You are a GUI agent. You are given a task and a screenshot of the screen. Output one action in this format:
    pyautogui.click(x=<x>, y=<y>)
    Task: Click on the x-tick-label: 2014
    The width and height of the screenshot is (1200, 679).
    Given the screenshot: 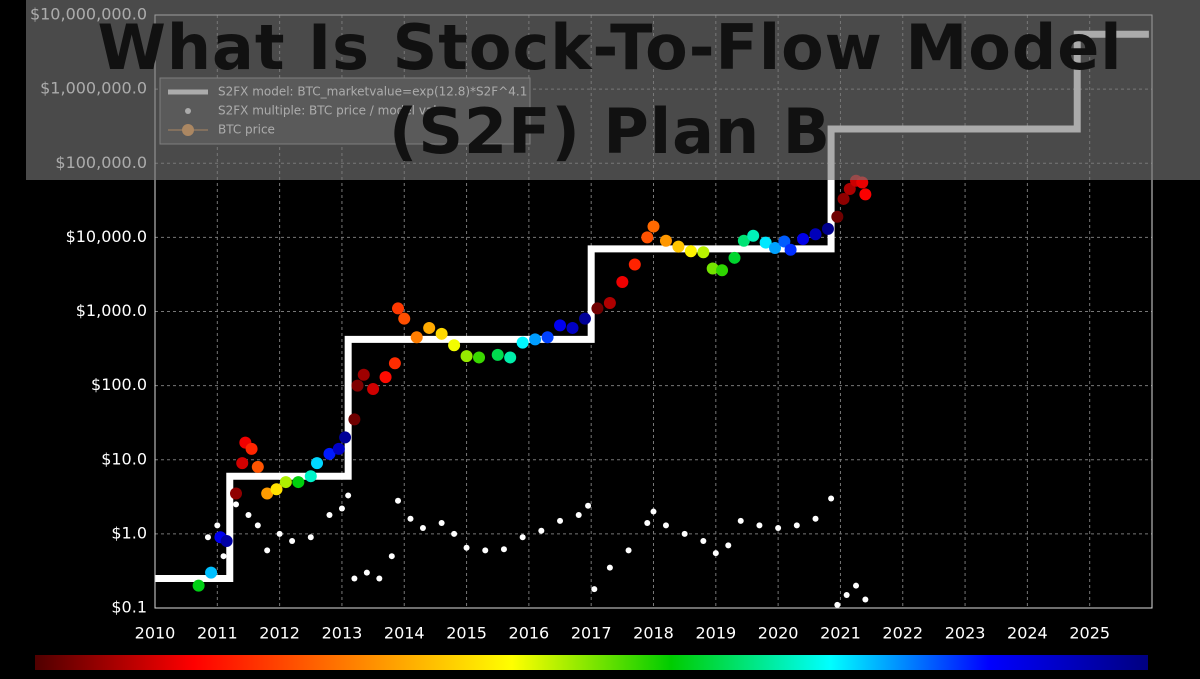 What is the action you would take?
    pyautogui.click(x=404, y=633)
    